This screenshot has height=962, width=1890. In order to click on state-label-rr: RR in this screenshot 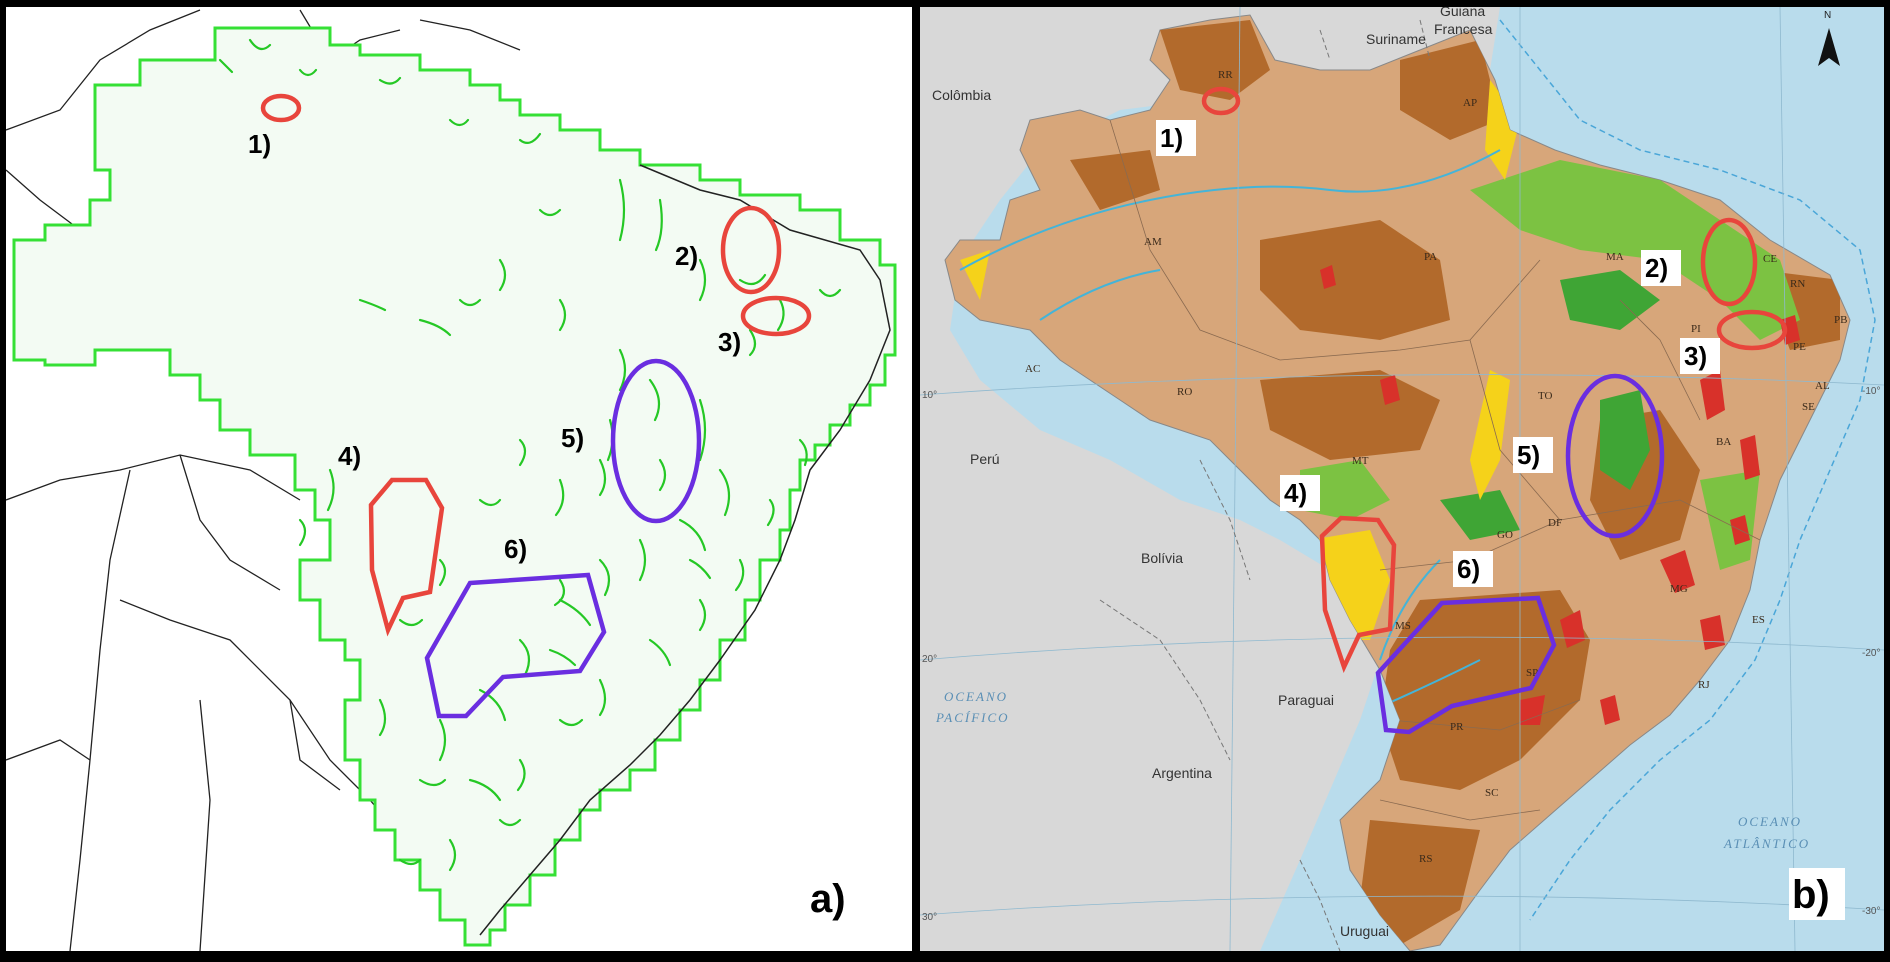, I will do `click(1225, 75)`.